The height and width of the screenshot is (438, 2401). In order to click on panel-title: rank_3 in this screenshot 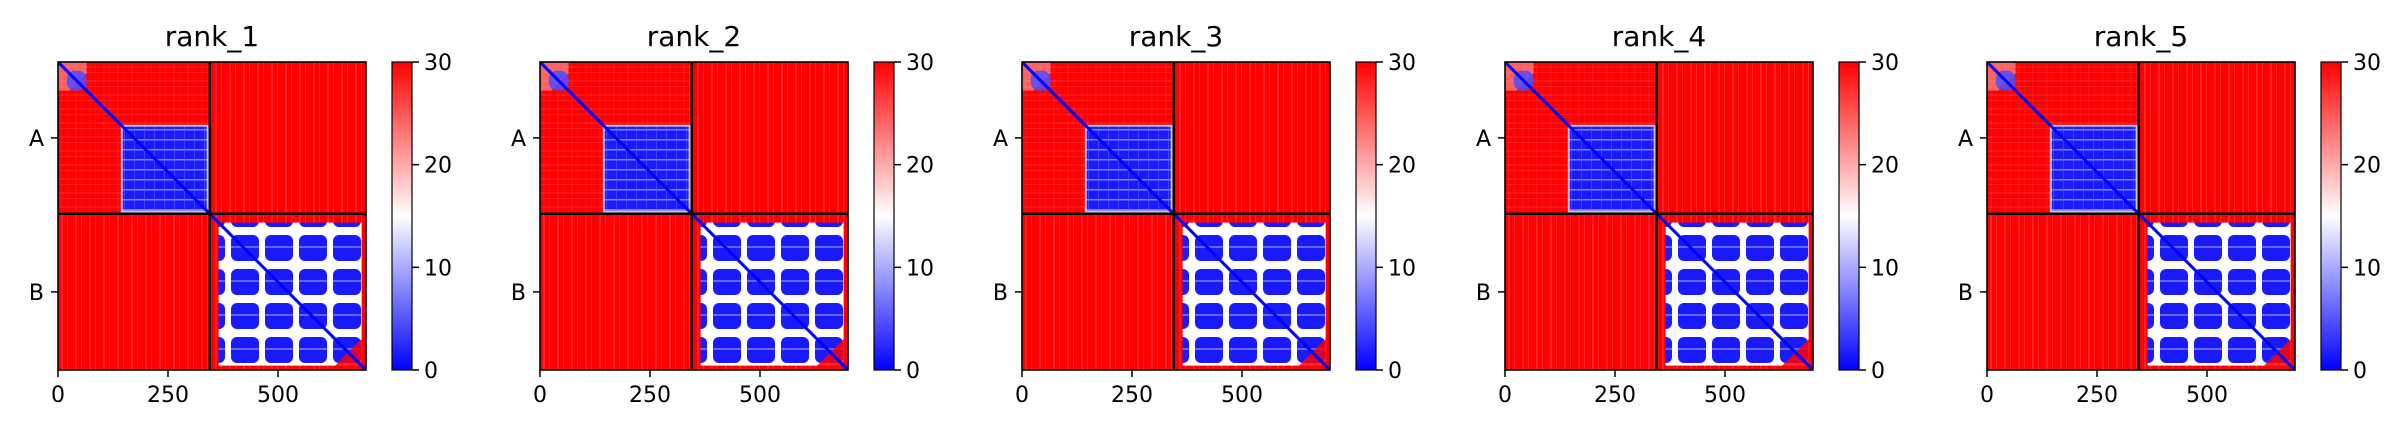, I will do `click(1176, 36)`.